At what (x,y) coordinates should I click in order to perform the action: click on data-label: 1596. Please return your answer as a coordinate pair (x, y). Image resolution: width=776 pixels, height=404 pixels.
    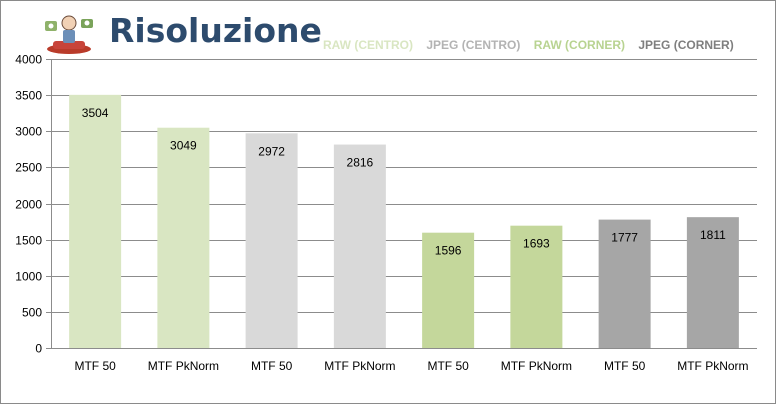
    Looking at the image, I should click on (448, 251).